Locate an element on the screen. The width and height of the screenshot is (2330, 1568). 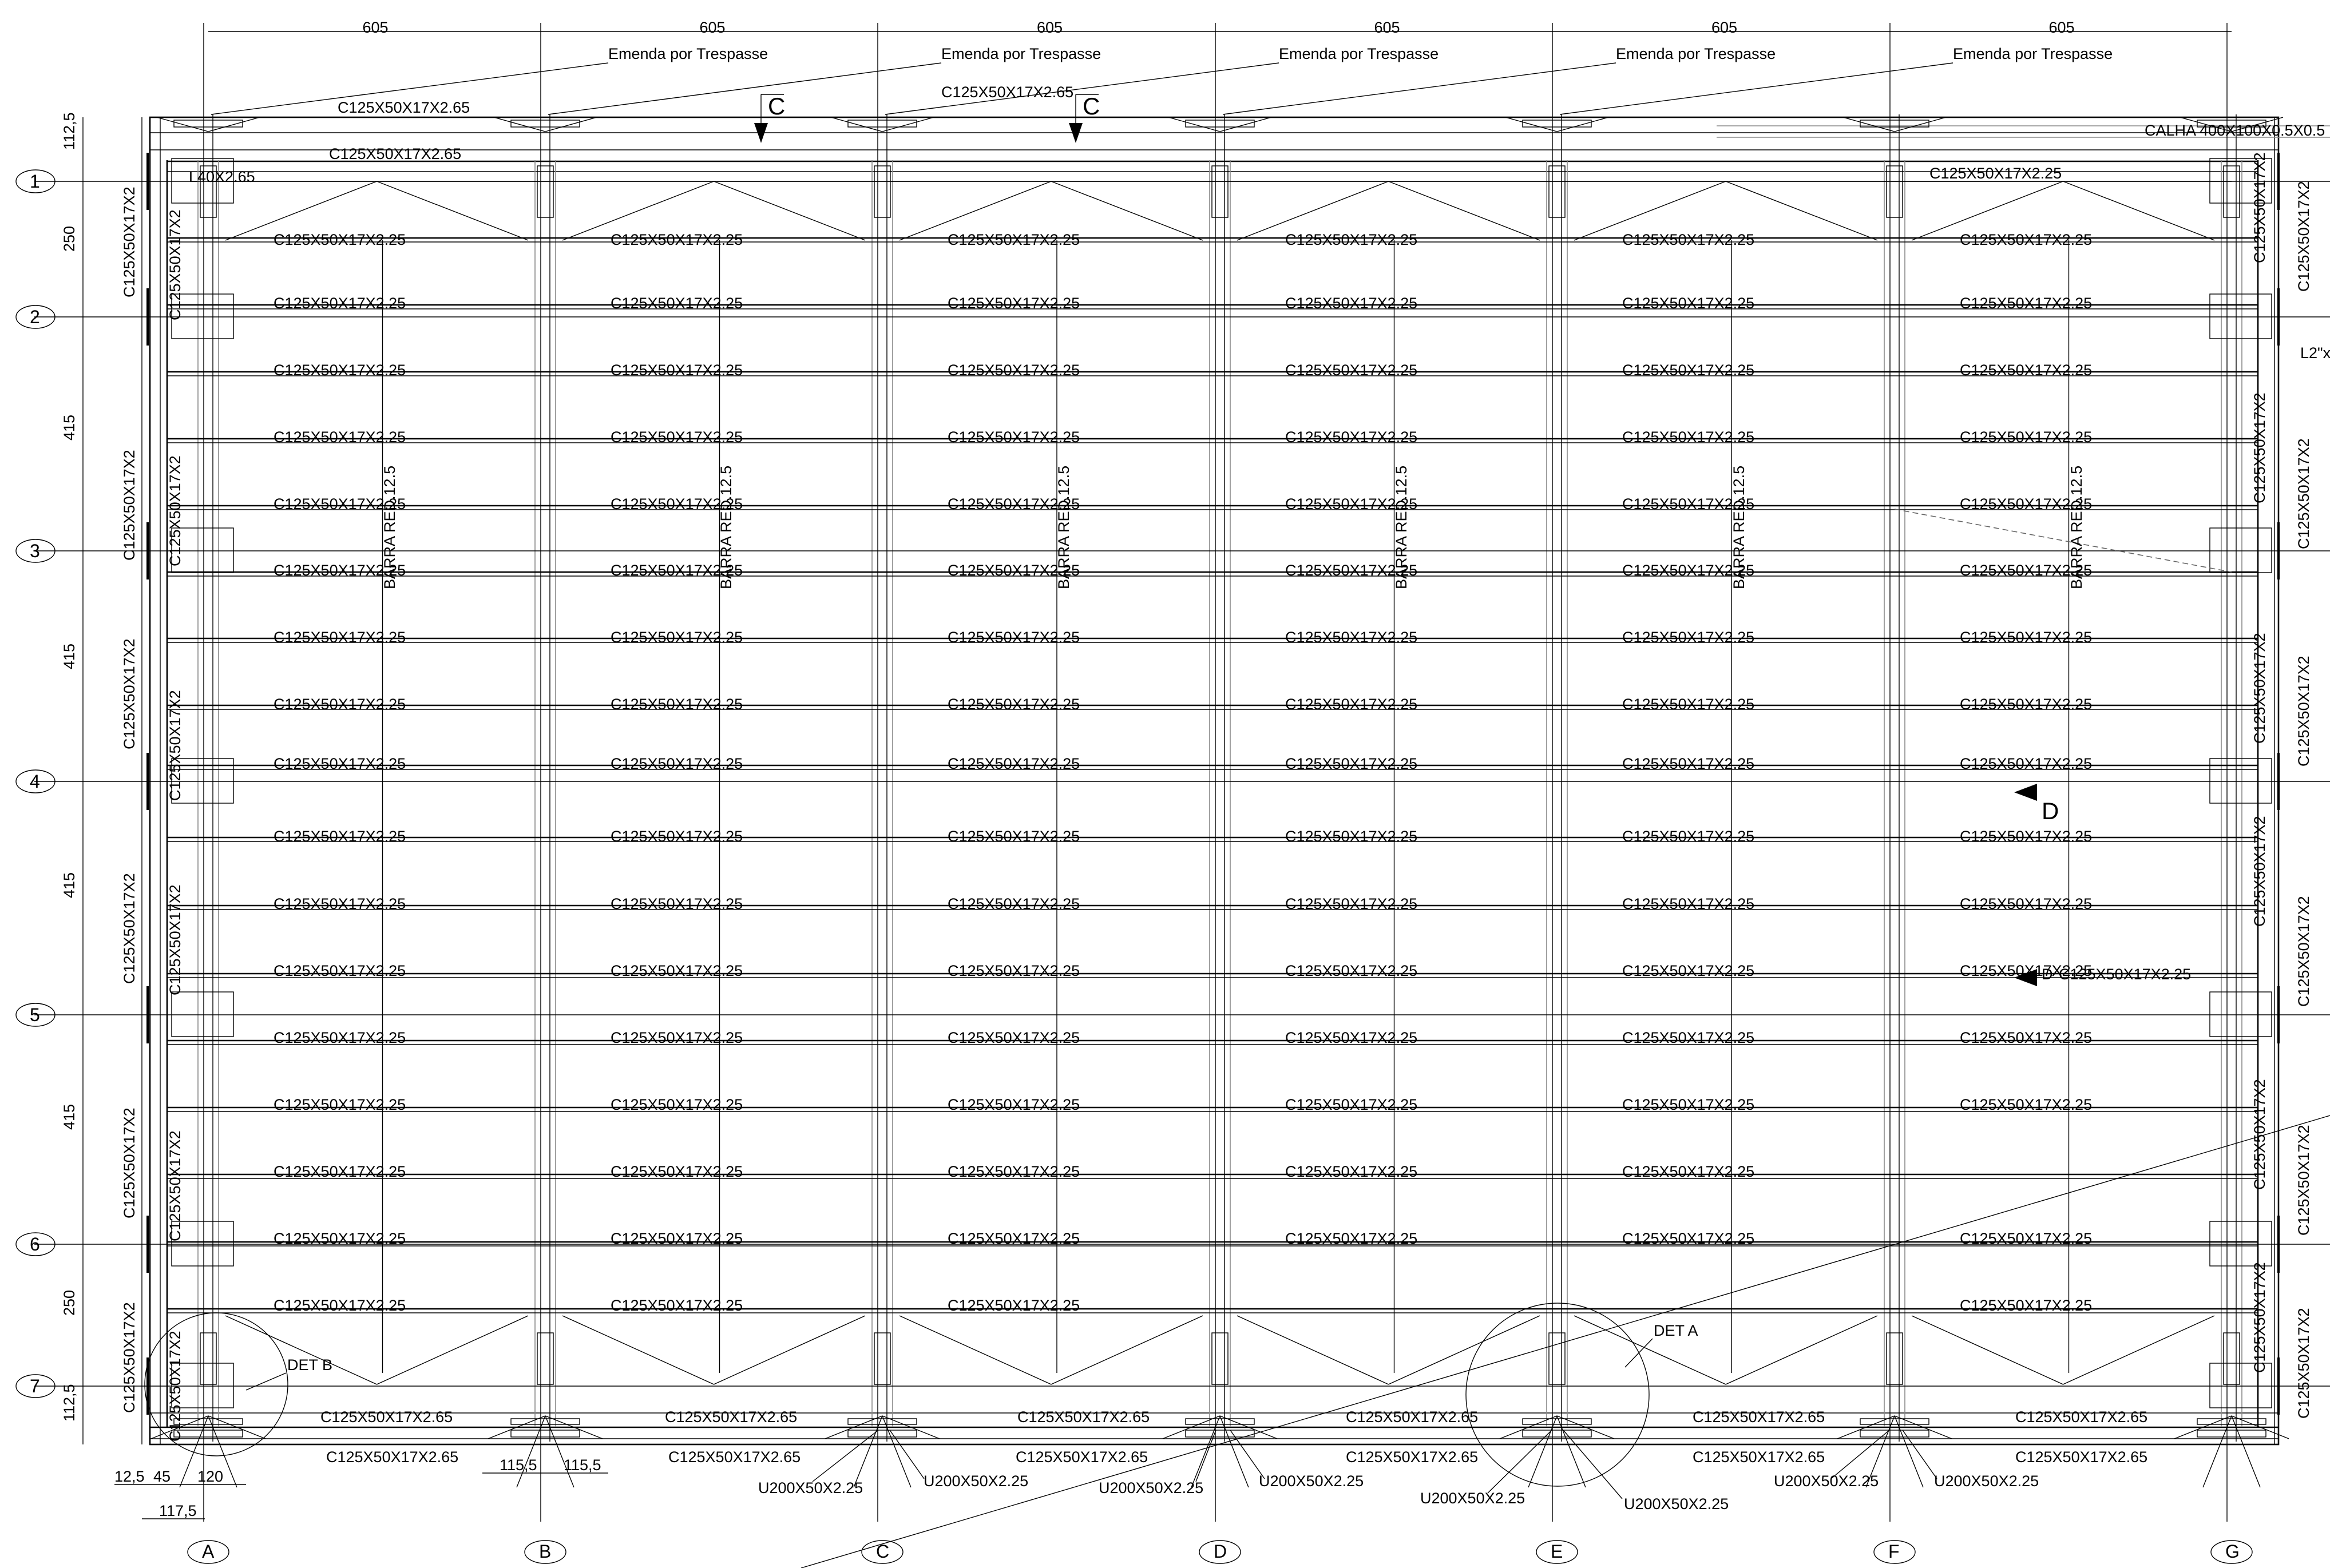
column-axis-label: B is located at coordinates (545, 1551).